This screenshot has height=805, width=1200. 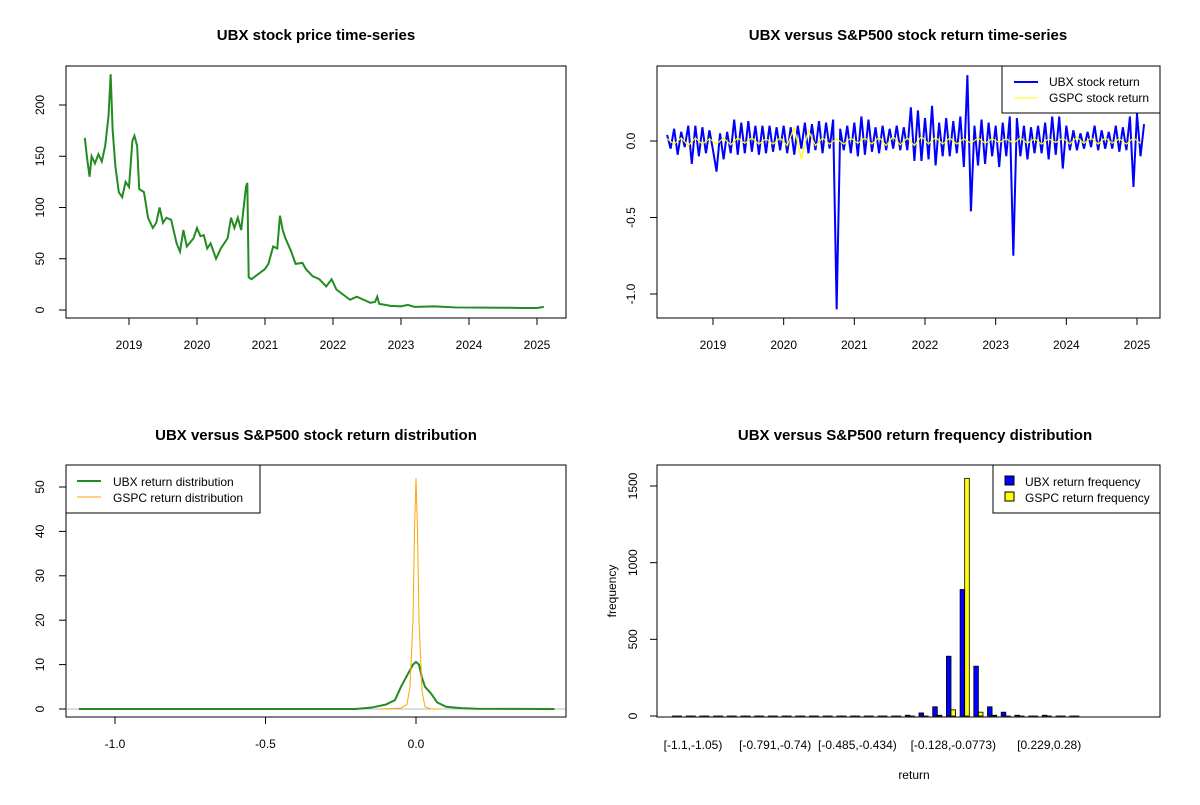 What do you see at coordinates (40, 105) in the screenshot?
I see `y-tick-label: 200` at bounding box center [40, 105].